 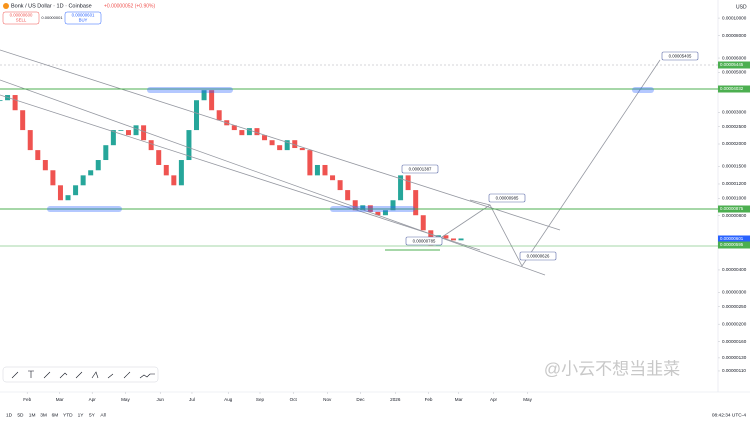 I want to click on y-tick-label: 0.00002500, so click(x=734, y=126).